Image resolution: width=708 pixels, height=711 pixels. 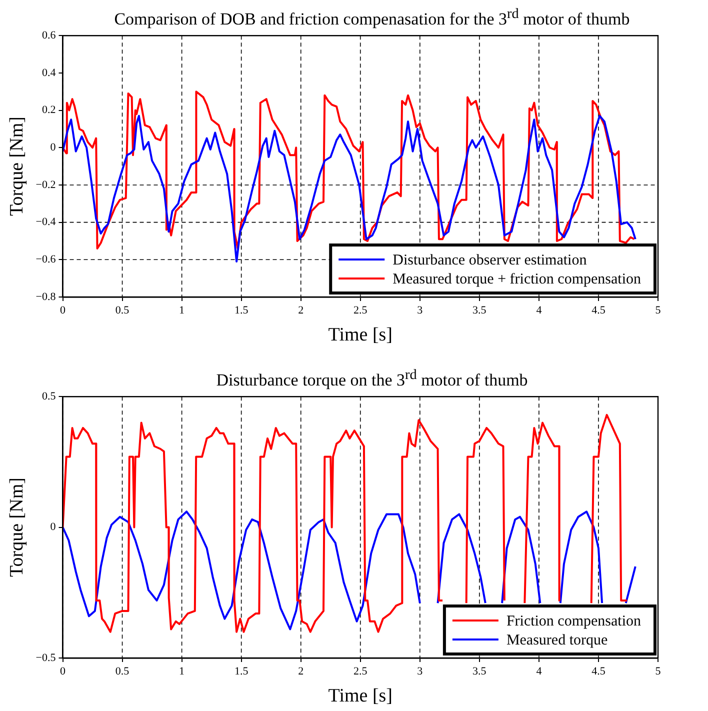 What do you see at coordinates (372, 378) in the screenshot?
I see `chart-title: Disturbance torque on the 3$^{rd}$ motor of thumb` at bounding box center [372, 378].